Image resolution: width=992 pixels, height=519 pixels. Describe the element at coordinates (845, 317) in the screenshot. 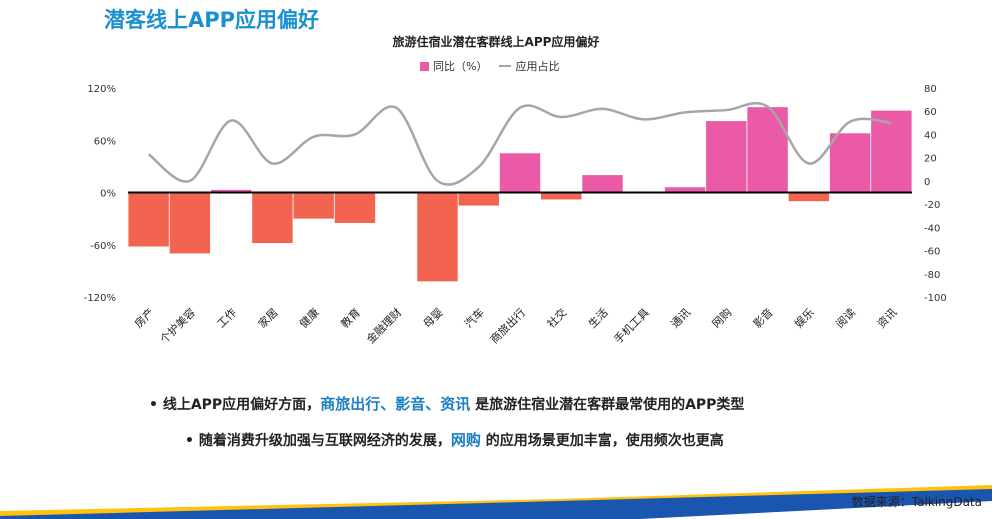

I see `x-tick-label: 阅读` at that location.